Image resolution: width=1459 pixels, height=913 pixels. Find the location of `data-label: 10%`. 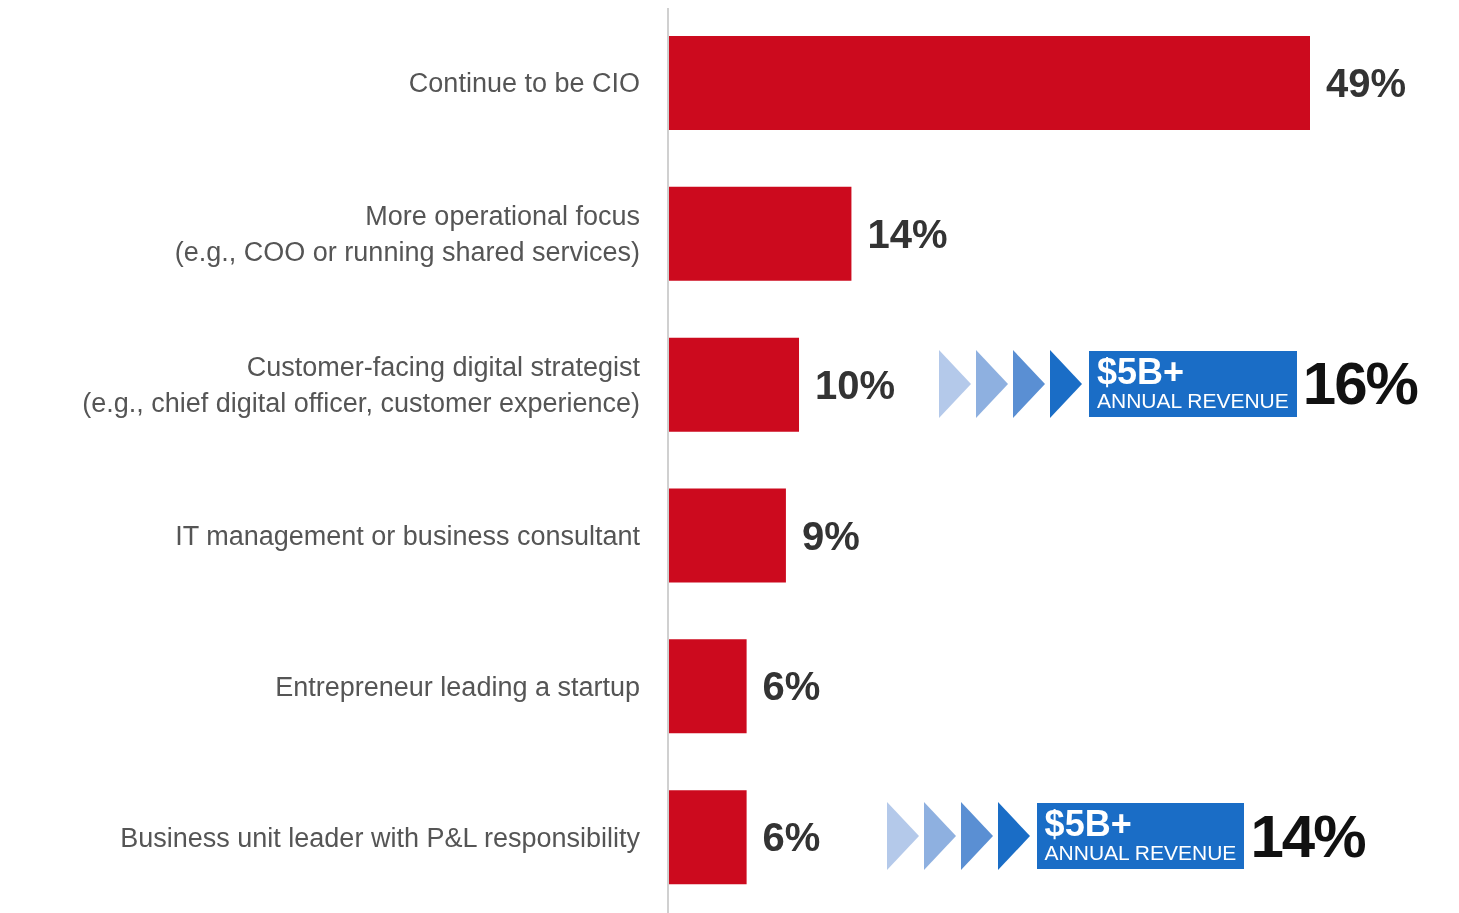

data-label: 10% is located at coordinates (855, 384).